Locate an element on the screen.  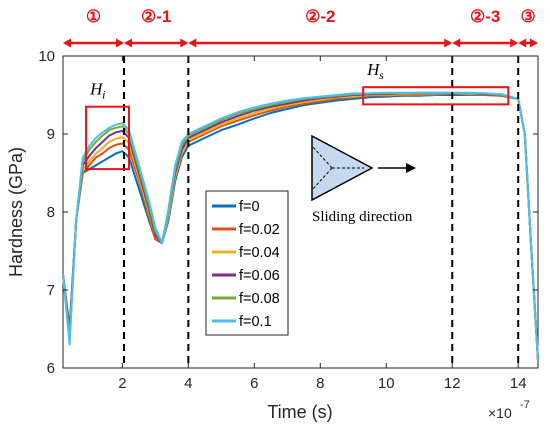
legend: f=0 f=0.02 f=0.04 f=0.06 f=0.08 f=0.1 is located at coordinates (247, 263).